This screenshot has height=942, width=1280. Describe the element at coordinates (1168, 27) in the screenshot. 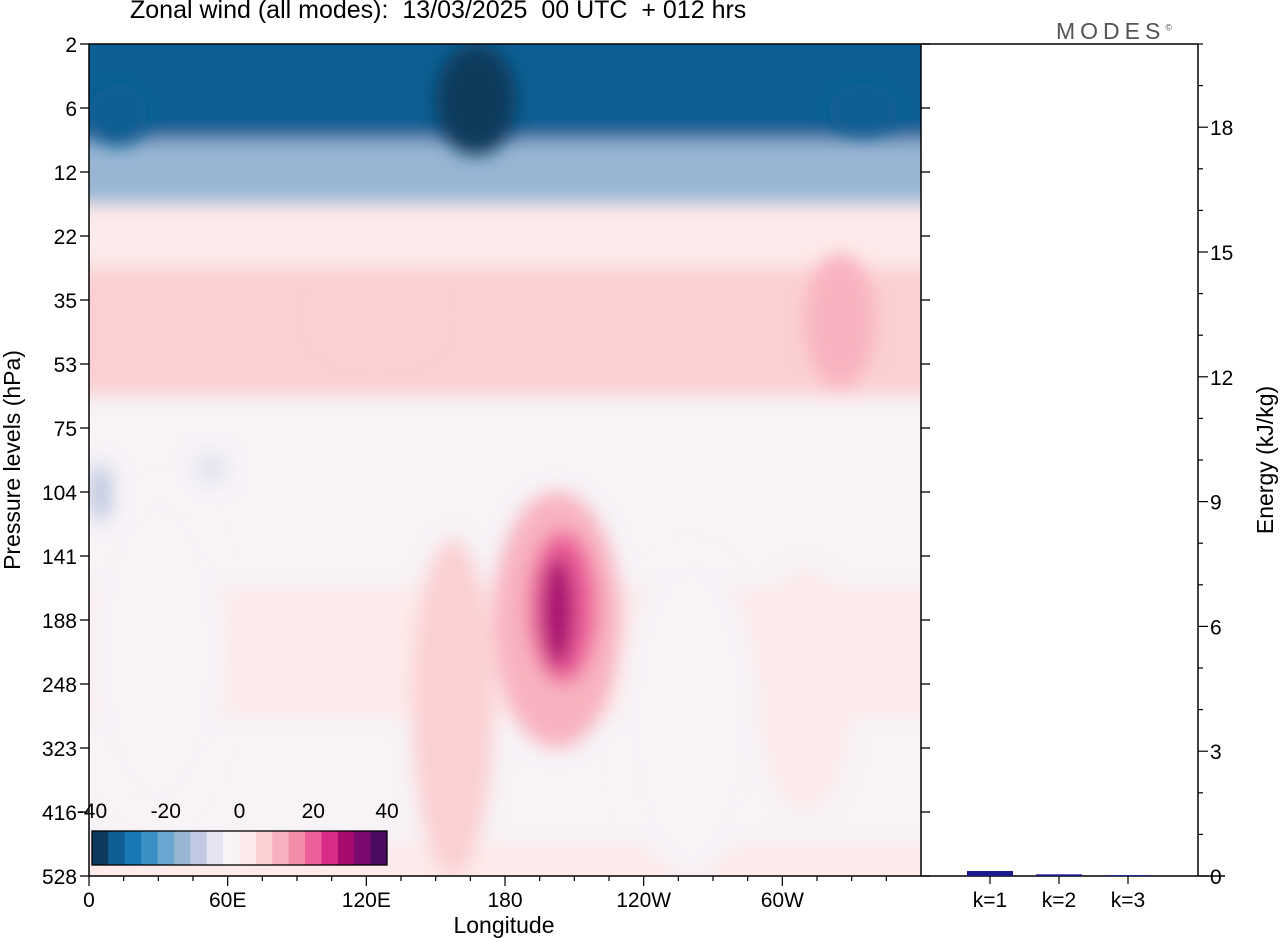

I see `brand-mark: ©` at that location.